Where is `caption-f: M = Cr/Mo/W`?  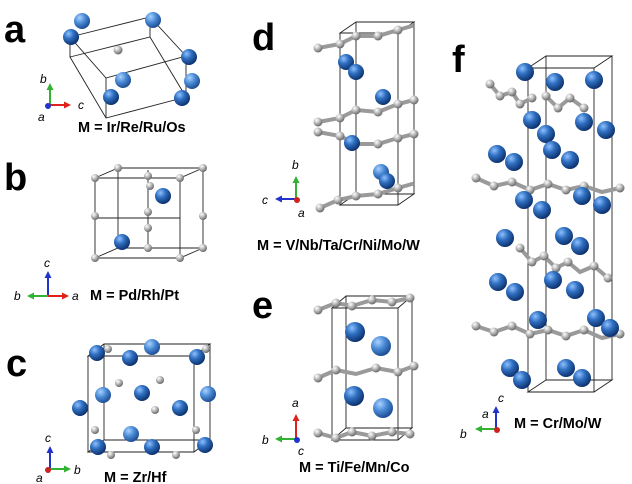
caption-f: M = Cr/Mo/W is located at coordinates (558, 424).